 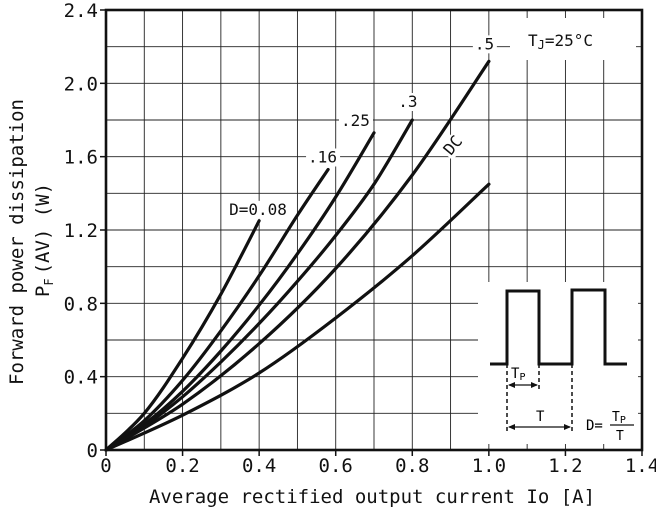 What do you see at coordinates (31, 242) in the screenshot?
I see `y-axis-title: Forward power dissipation PF(AV) (W)` at bounding box center [31, 242].